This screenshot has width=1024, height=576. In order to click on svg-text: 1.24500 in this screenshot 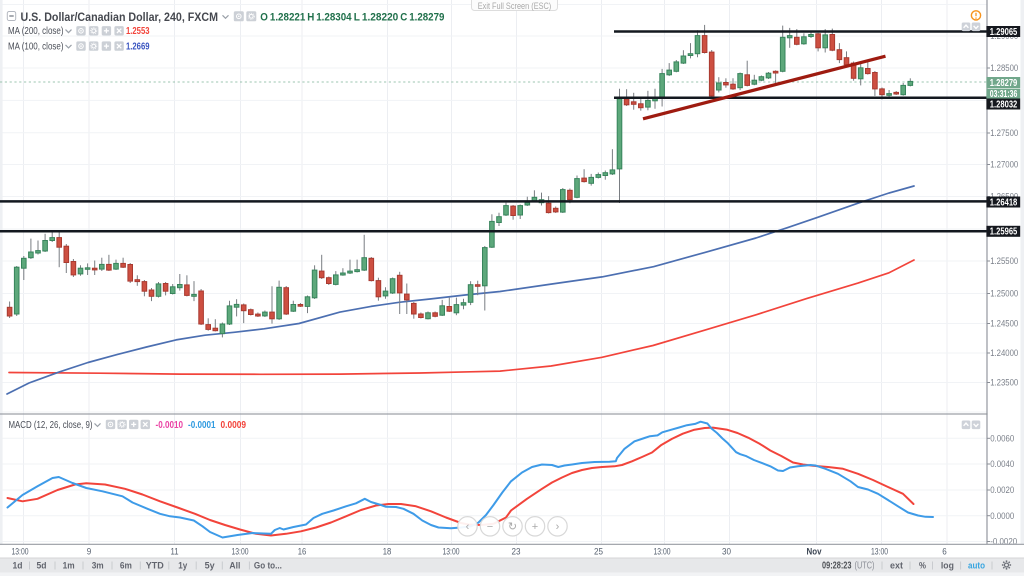, I will do `click(1004, 324)`.